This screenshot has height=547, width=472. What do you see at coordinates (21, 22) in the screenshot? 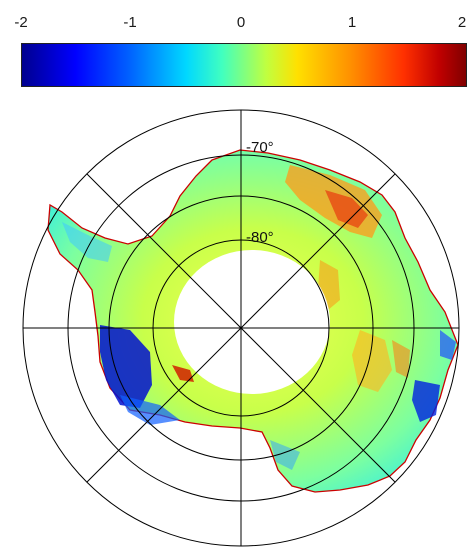
I see `colorbar-tick-label: -2` at bounding box center [21, 22].